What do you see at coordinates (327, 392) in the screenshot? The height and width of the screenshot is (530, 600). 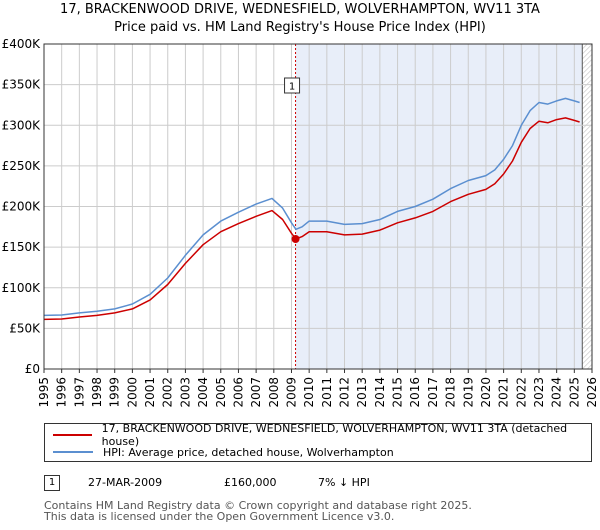 I see `x-tick-label: 2011` at bounding box center [327, 392].